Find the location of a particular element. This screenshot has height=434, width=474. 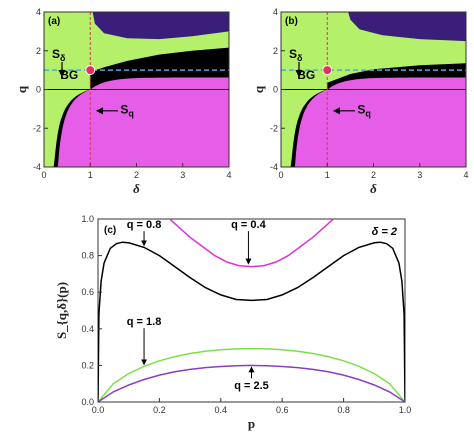

panel-b-magenta-region is located at coordinates (378, 122).